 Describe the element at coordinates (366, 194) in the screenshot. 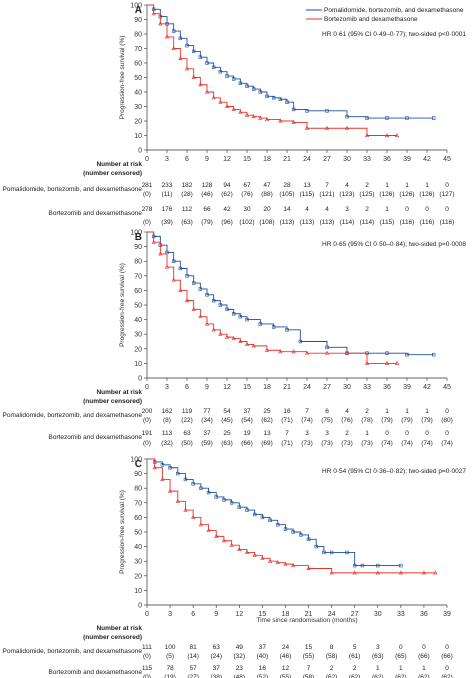

I see `censored-count: (125)` at that location.